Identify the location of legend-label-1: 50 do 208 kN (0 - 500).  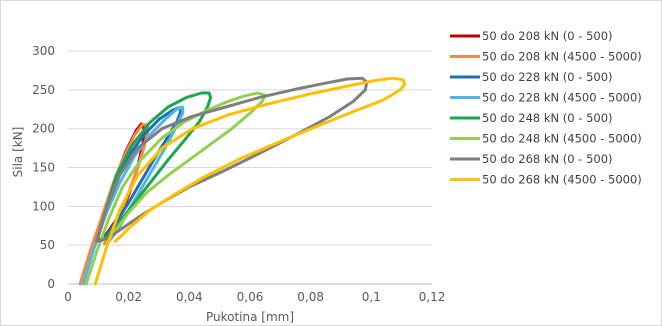
(547, 36).